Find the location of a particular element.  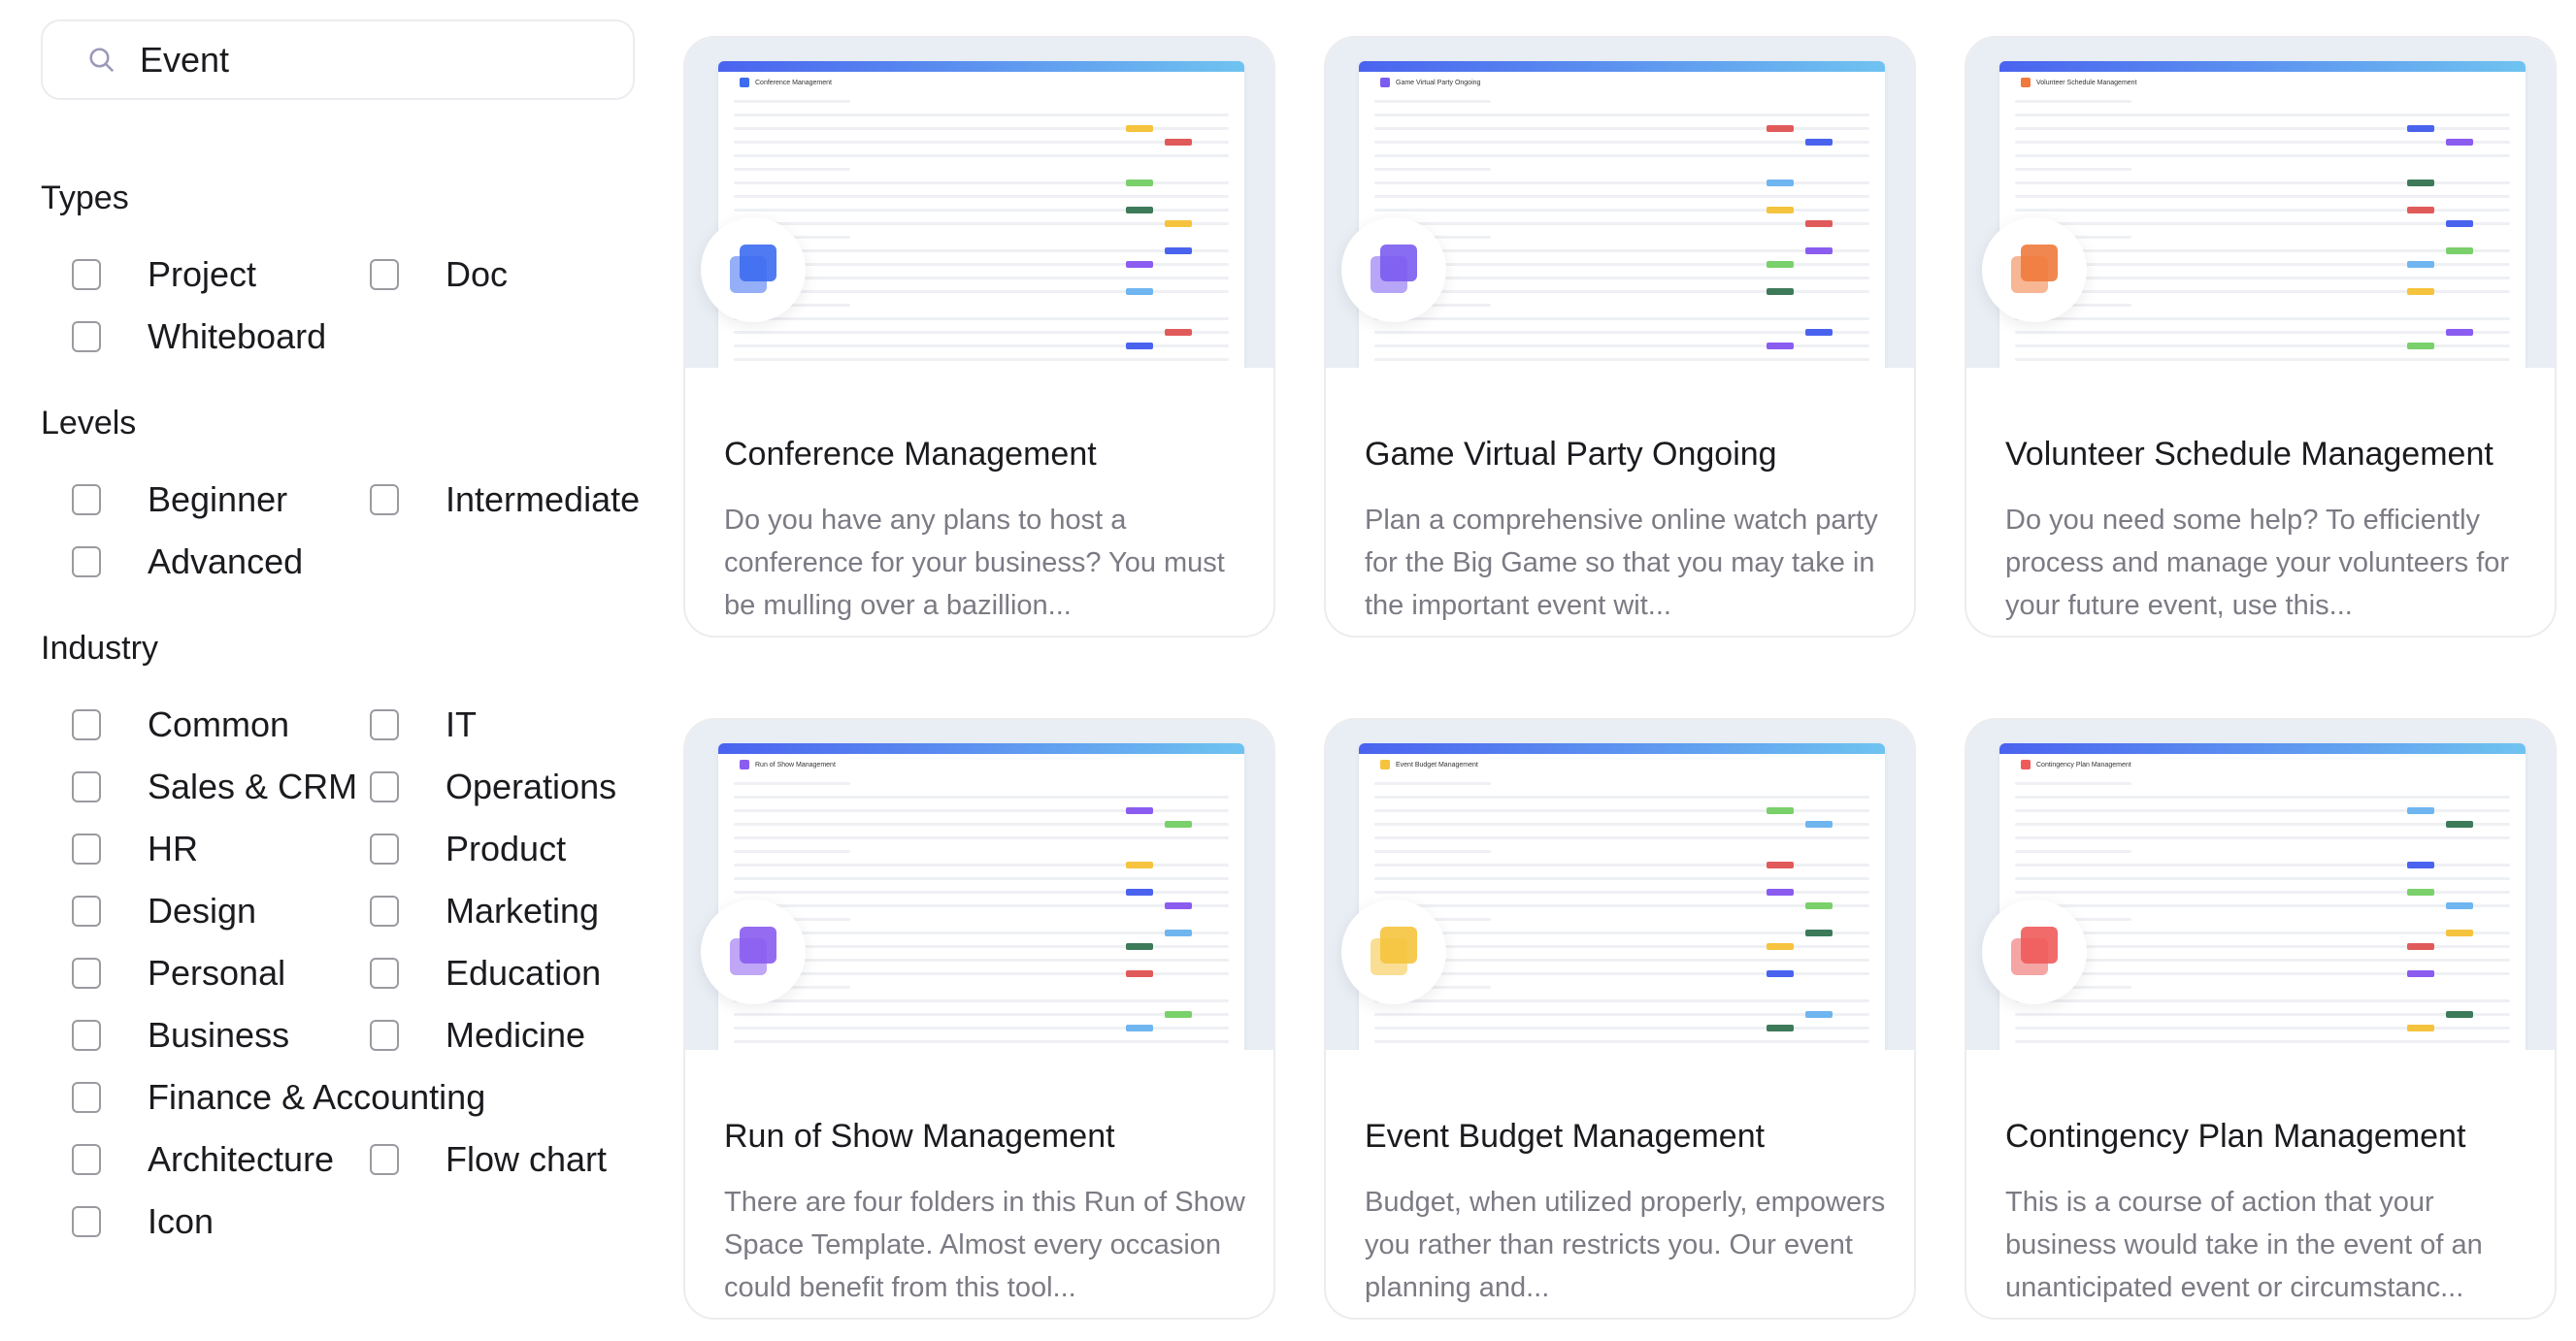

search-box is located at coordinates (338, 59).